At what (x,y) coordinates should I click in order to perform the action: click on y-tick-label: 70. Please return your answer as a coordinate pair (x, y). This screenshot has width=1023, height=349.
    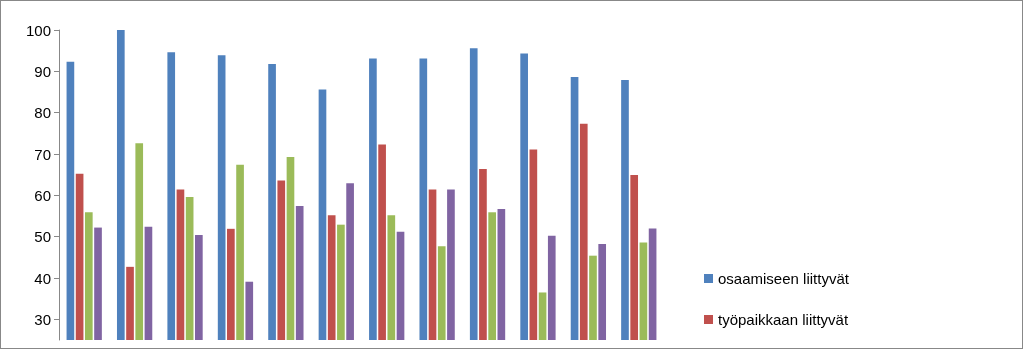
    Looking at the image, I should click on (42, 154).